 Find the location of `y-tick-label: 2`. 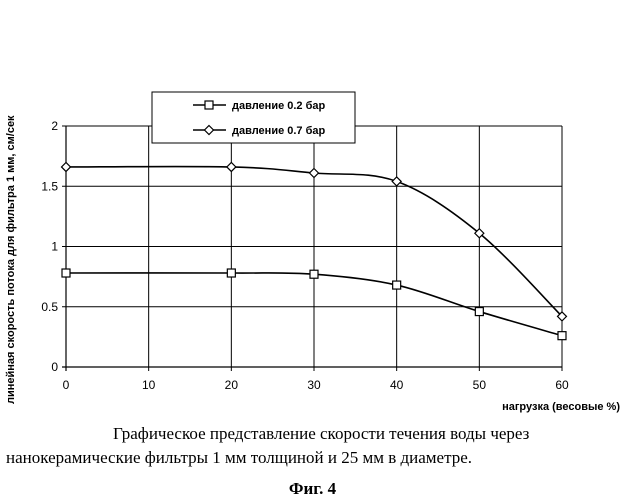

y-tick-label: 2 is located at coordinates (54, 126).